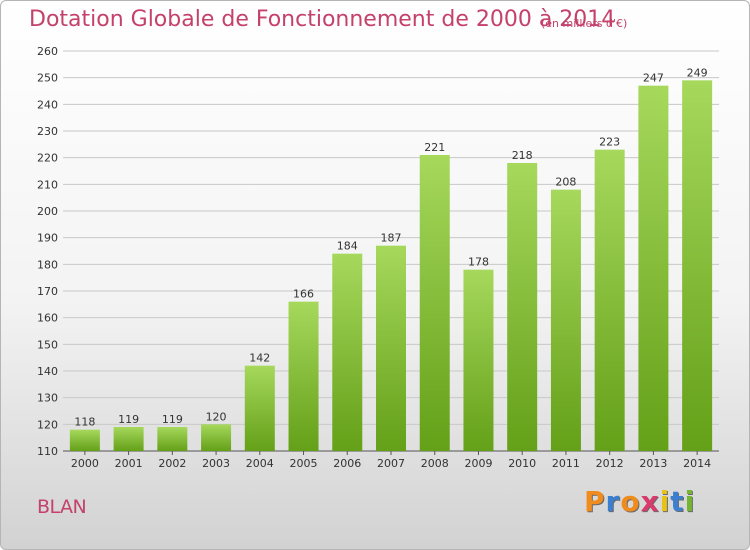 The image size is (750, 550). Describe the element at coordinates (47, 264) in the screenshot. I see `y-tick-label: 180` at that location.